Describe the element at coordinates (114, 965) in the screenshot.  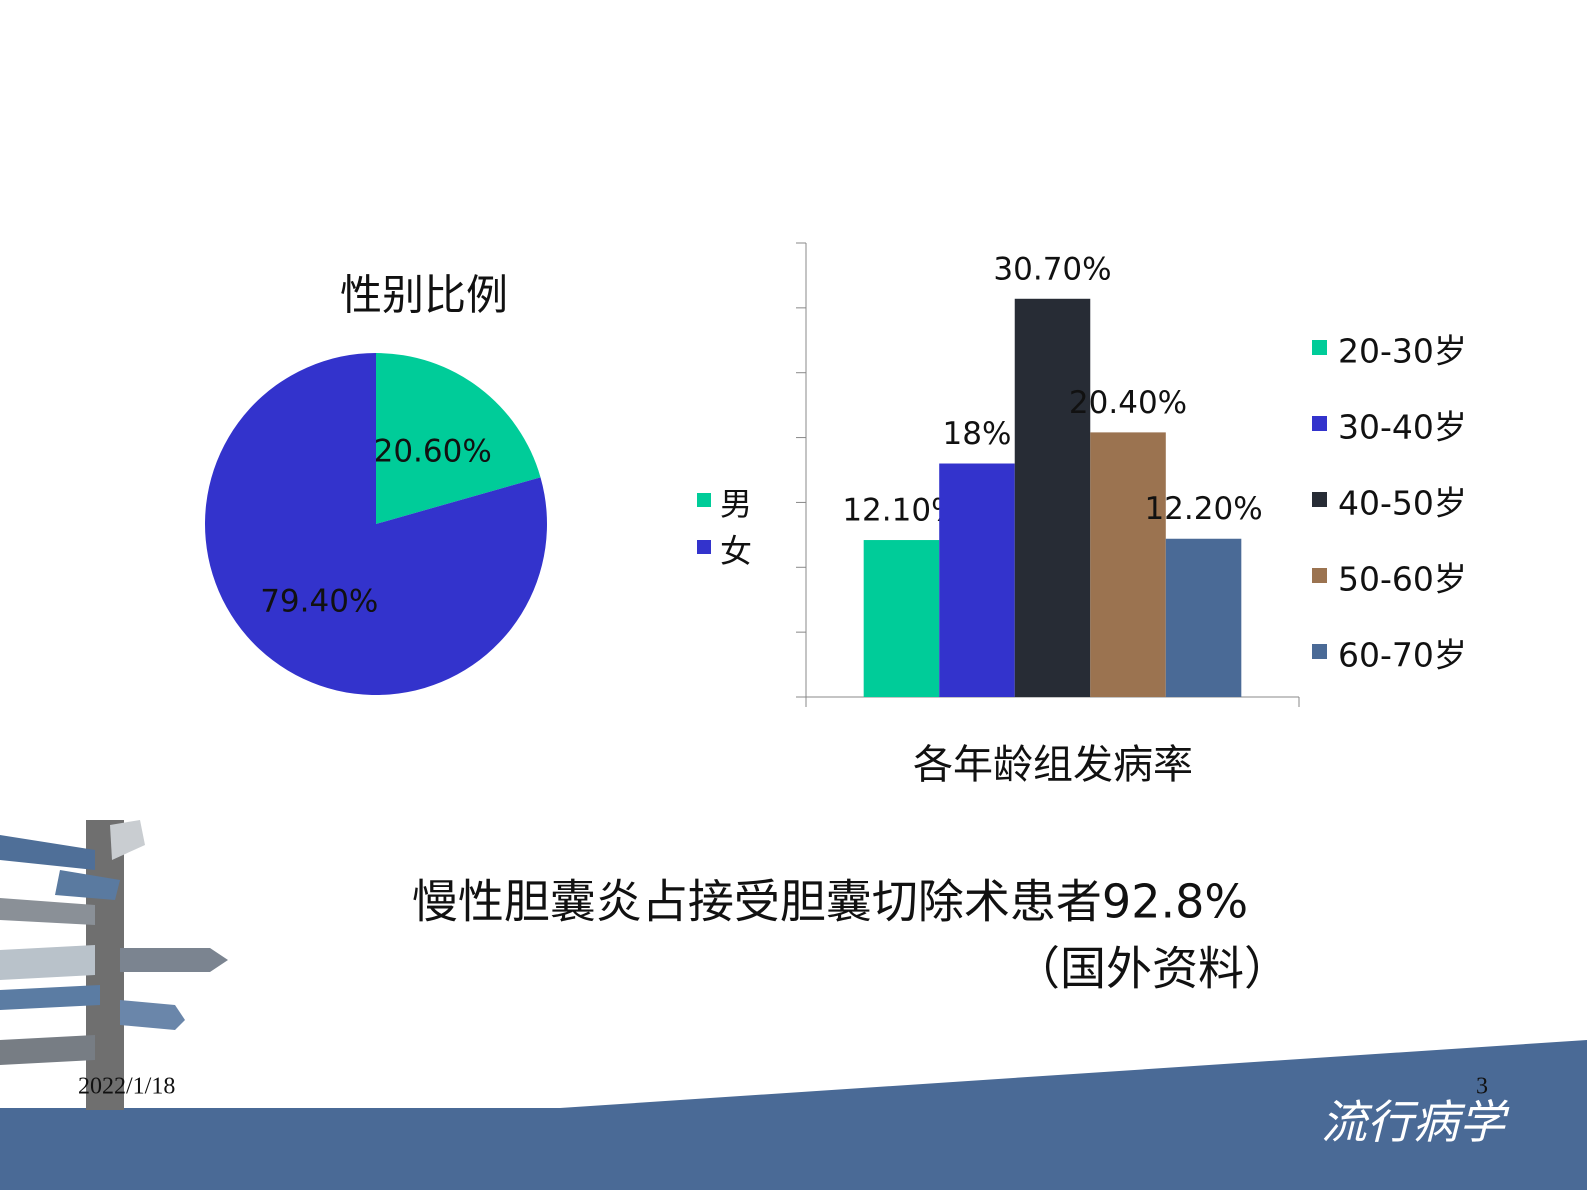
I see `signpost-image` at that location.